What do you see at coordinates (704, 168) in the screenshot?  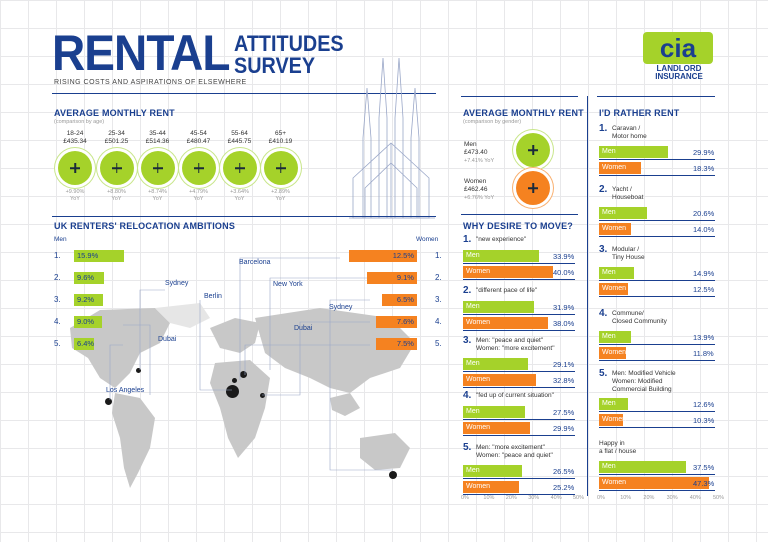 I see `bar-value: 18.3%` at bounding box center [704, 168].